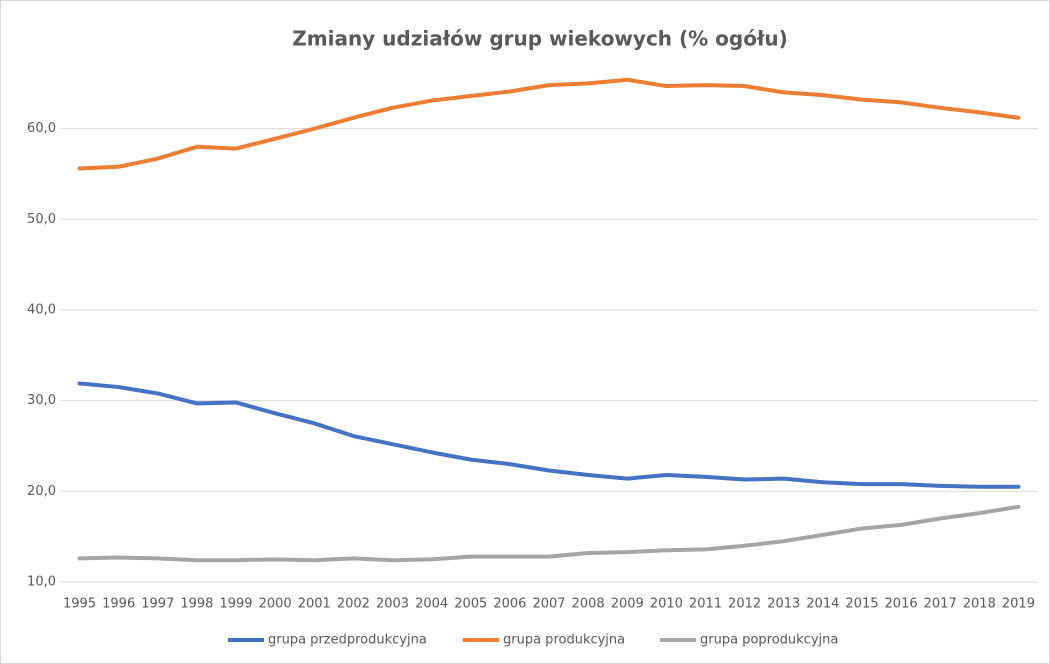  I want to click on x-tick-label: 2002, so click(353, 604).